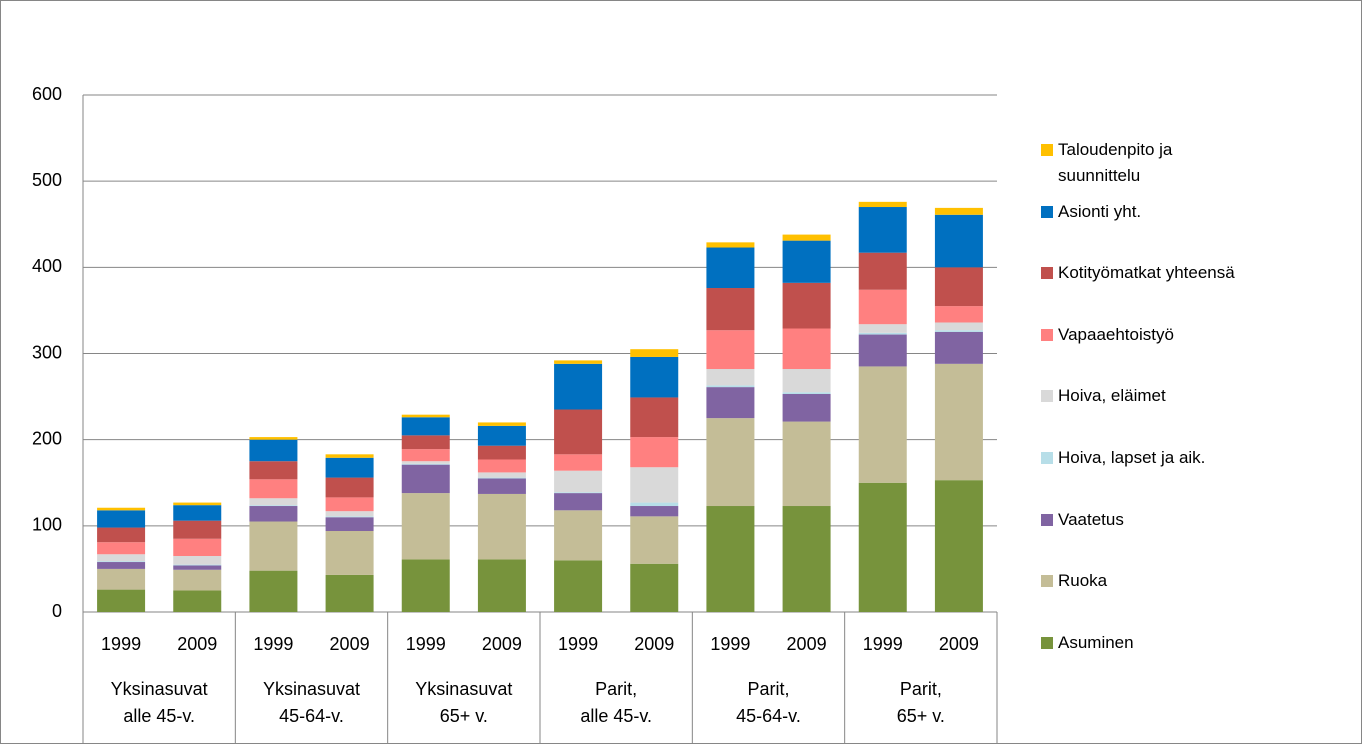 Image resolution: width=1362 pixels, height=744 pixels. I want to click on group-label: 65+ v., so click(921, 716).